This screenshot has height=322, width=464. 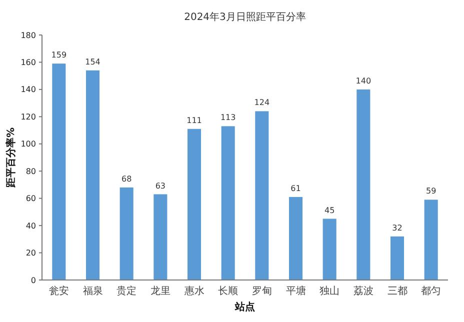 I want to click on x-tick-label: 贵定, so click(x=126, y=291).